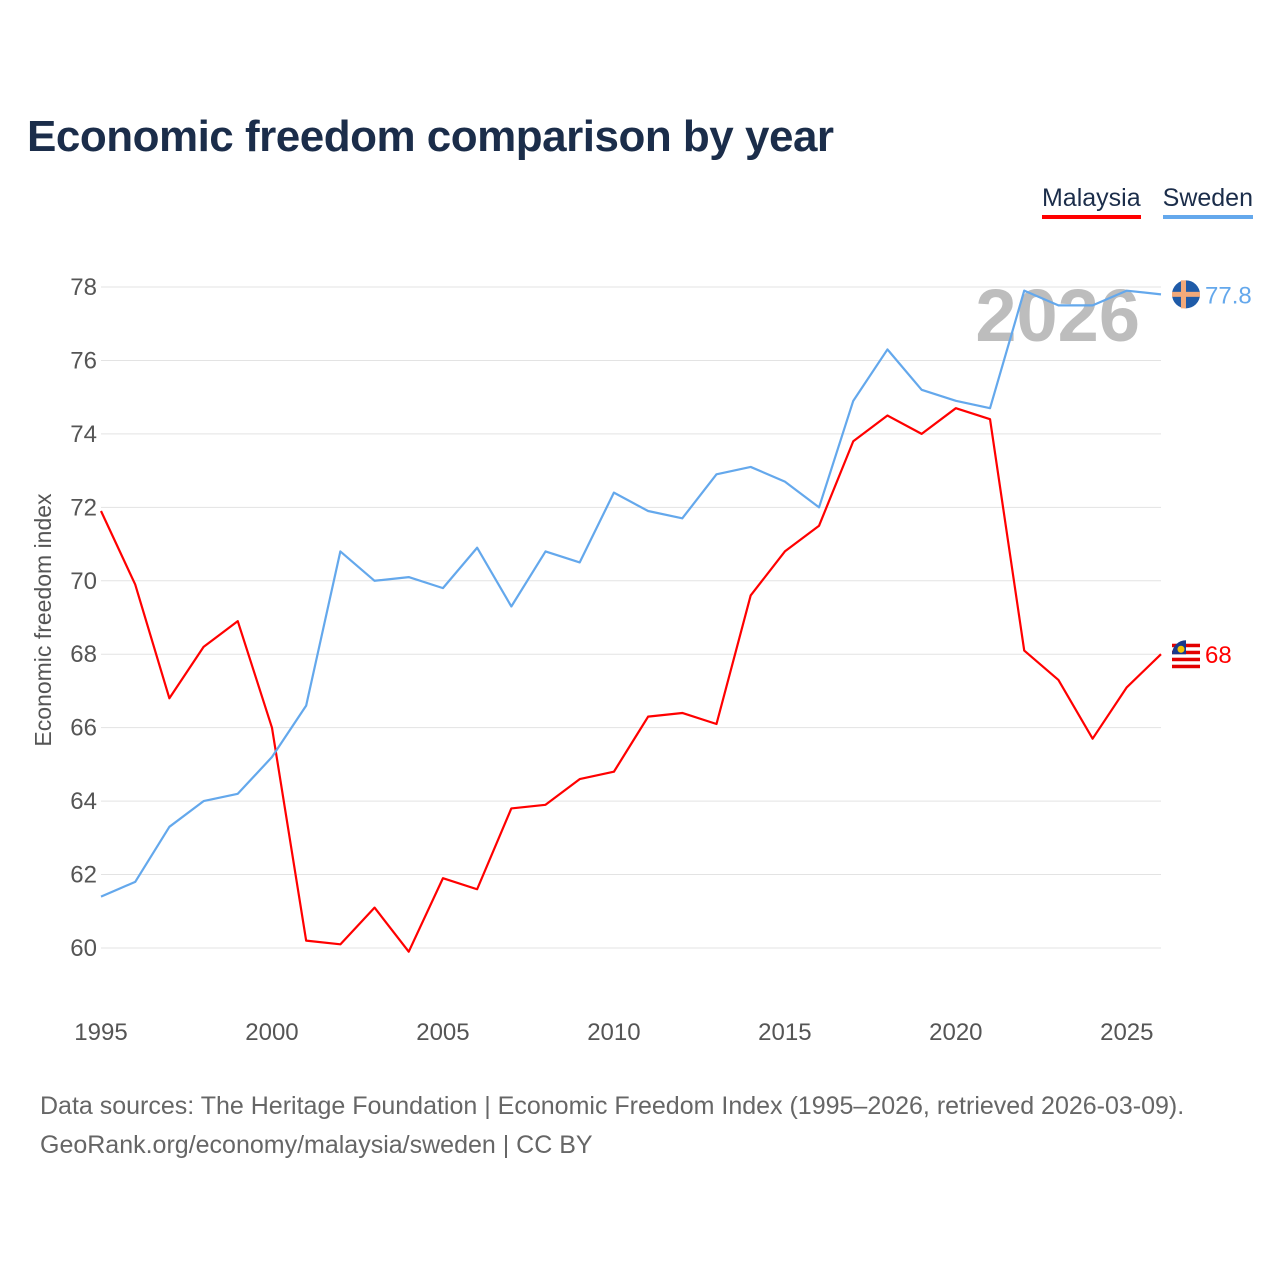 This screenshot has height=1280, width=1280. What do you see at coordinates (1218, 655) in the screenshot?
I see `end-value-label: 68` at bounding box center [1218, 655].